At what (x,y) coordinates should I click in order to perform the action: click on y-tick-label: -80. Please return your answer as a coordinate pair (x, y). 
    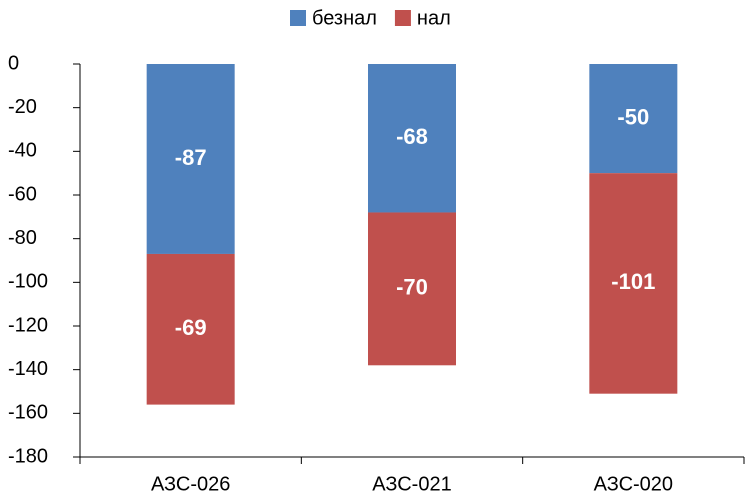
    Looking at the image, I should click on (22, 238).